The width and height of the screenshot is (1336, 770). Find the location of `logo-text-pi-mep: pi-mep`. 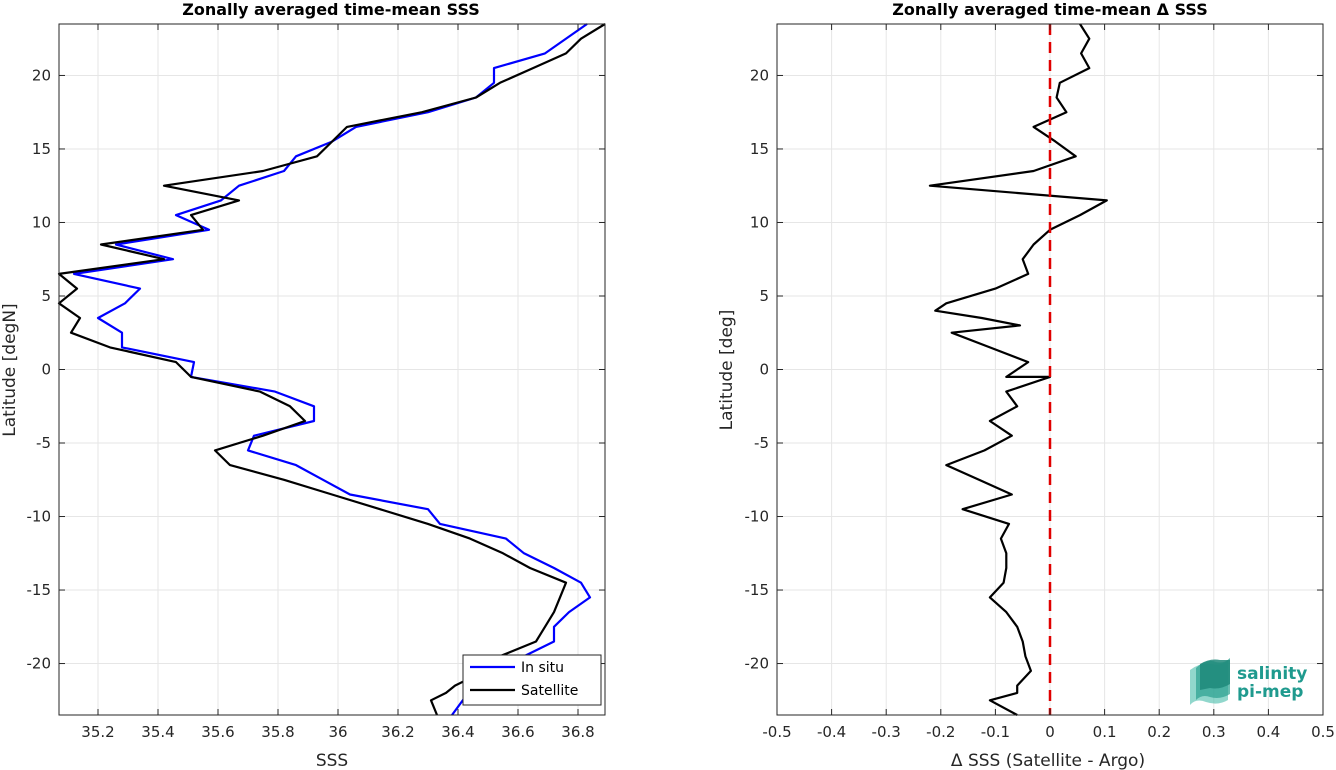

logo-text-pi-mep: pi-mep is located at coordinates (1270, 692).